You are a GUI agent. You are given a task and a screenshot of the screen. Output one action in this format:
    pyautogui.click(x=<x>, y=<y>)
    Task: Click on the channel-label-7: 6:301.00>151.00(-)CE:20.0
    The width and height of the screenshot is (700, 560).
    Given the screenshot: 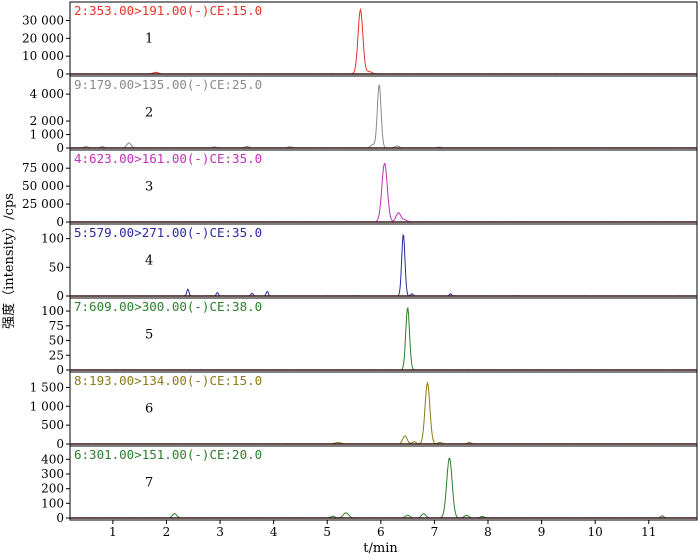 What is the action you would take?
    pyautogui.click(x=168, y=454)
    